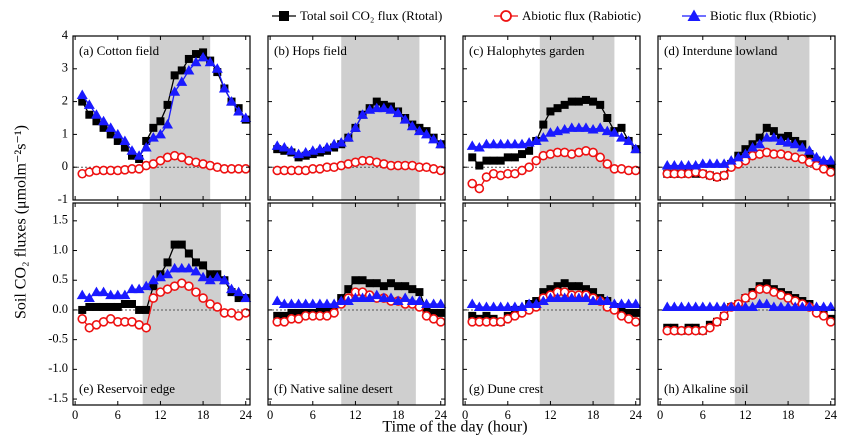 This screenshot has width=843, height=437. Describe the element at coordinates (60, 249) in the screenshot. I see `y-tick-label: 1.0` at that location.